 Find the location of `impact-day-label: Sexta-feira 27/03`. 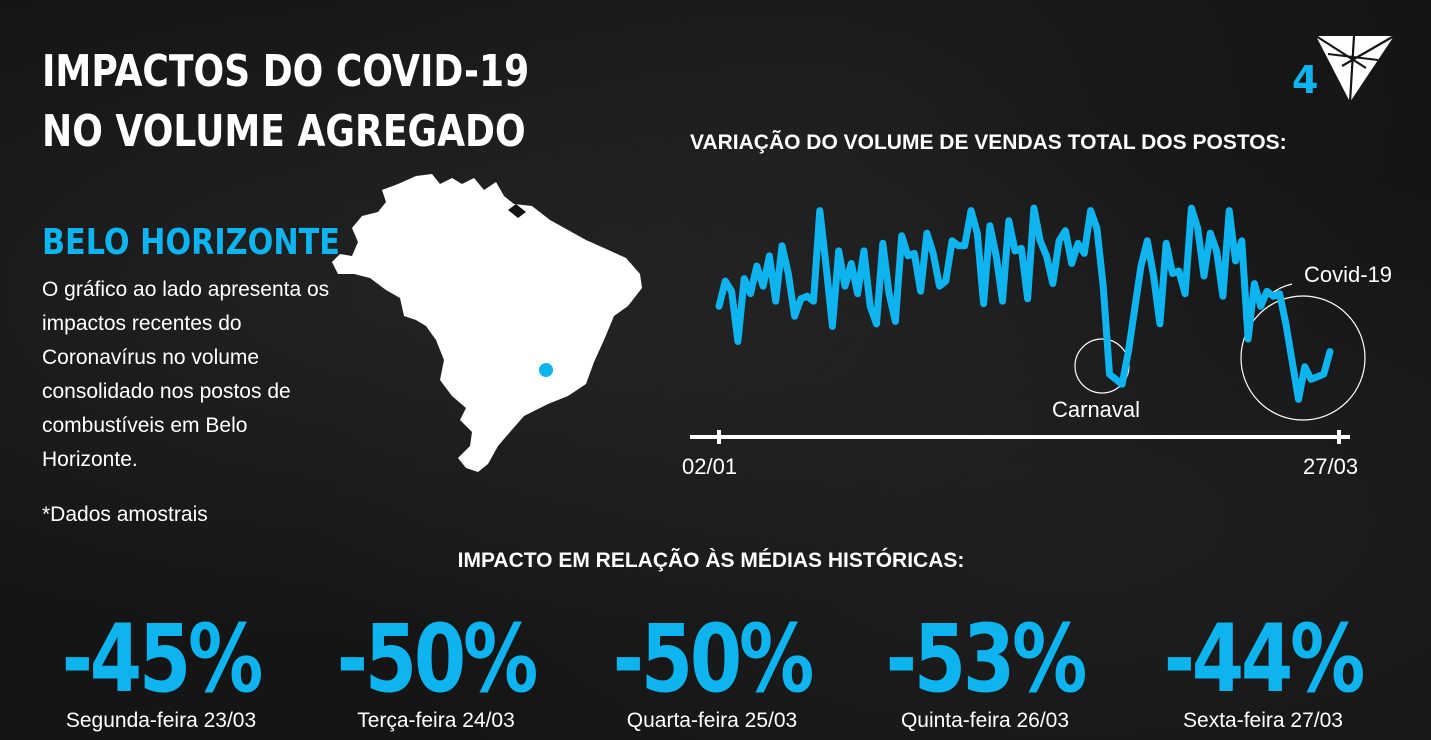

impact-day-label: Sexta-feira 27/03 is located at coordinates (1263, 720).